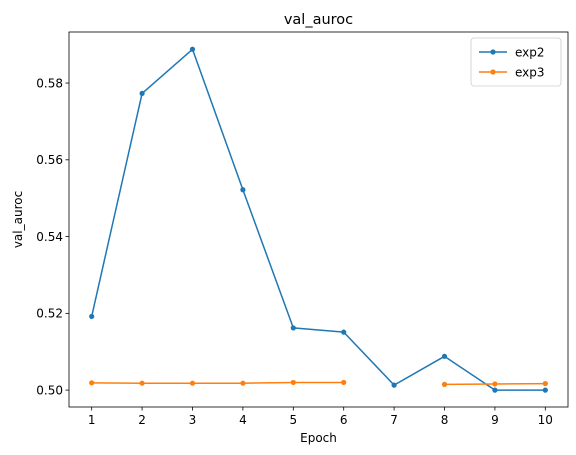 The height and width of the screenshot is (455, 576). What do you see at coordinates (530, 52) in the screenshot?
I see `legend-label-exp2: exp2` at bounding box center [530, 52].